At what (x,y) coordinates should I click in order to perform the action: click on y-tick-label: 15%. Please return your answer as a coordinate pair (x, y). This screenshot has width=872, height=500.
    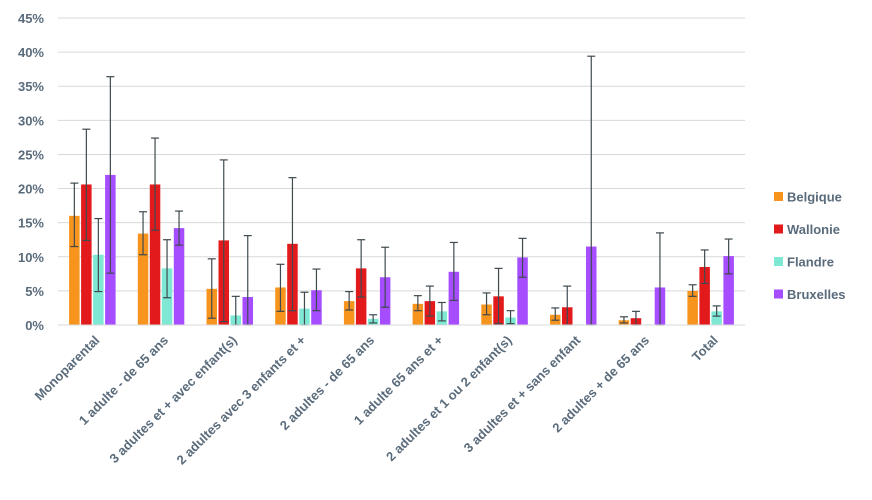
    Looking at the image, I should click on (31, 223).